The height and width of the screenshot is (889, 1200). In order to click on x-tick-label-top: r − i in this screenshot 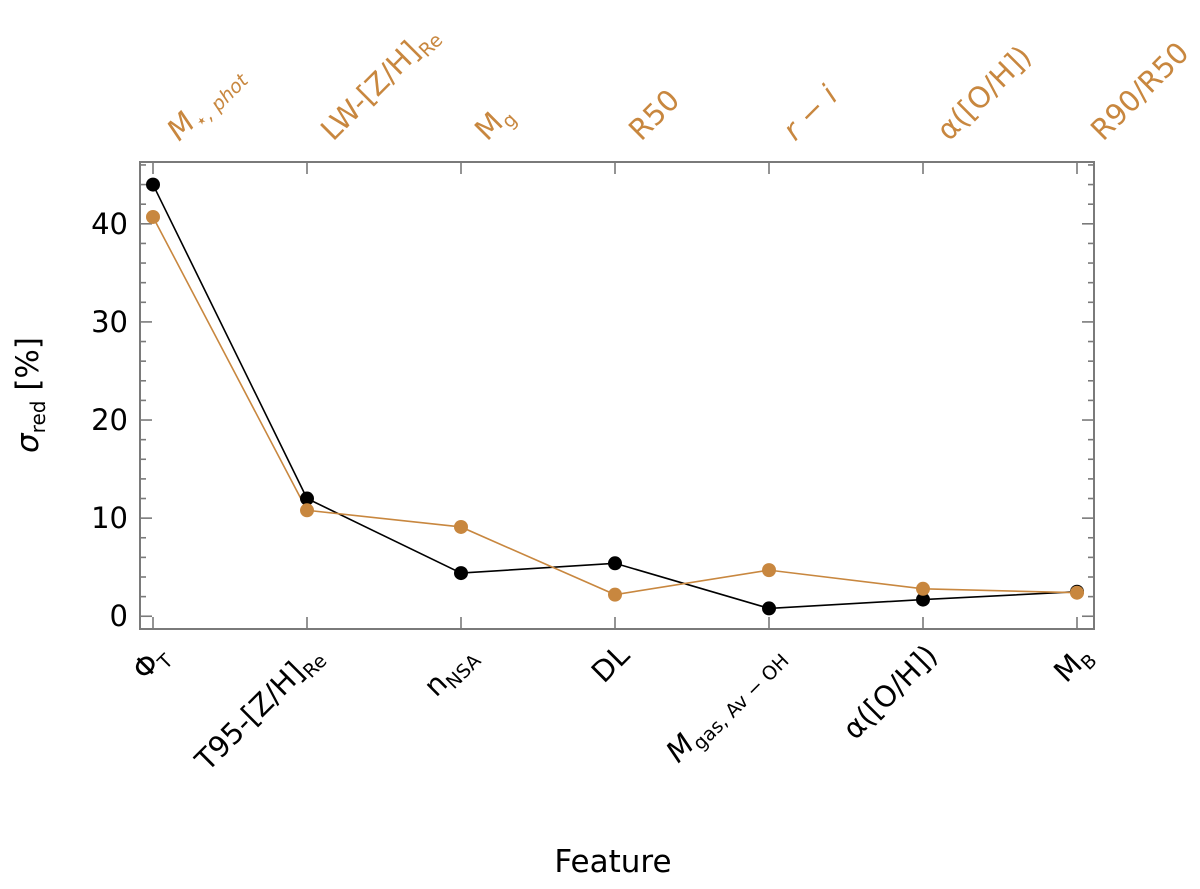, I will do `click(810, 113)`.